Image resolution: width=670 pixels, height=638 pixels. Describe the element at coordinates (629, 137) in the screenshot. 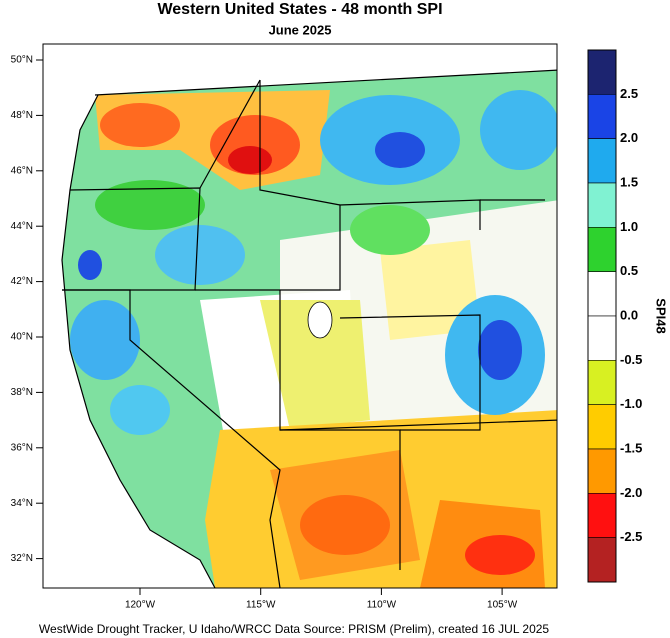

I see `colorbar-label: 2.0` at that location.